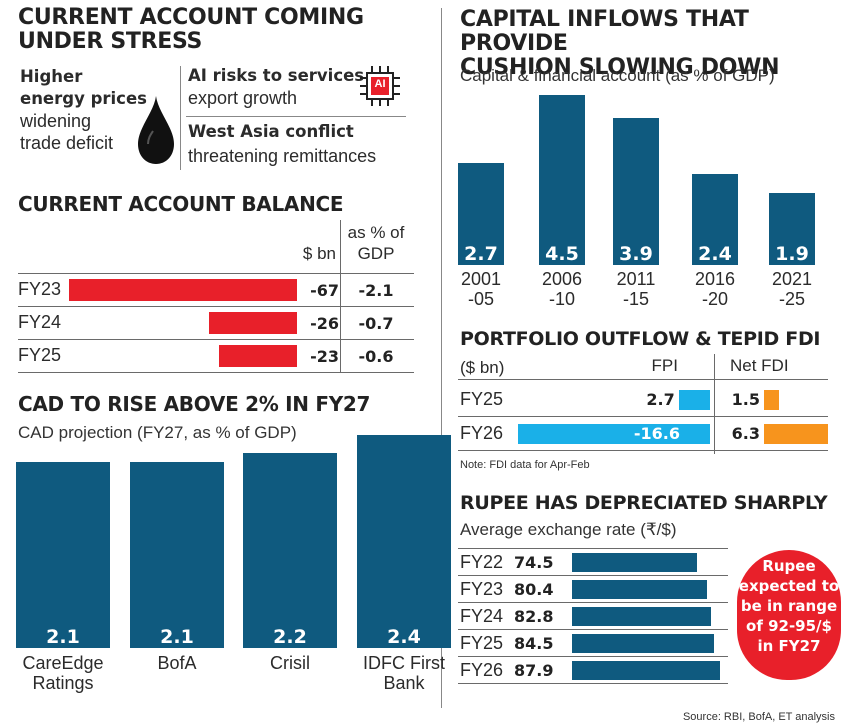 The image size is (843, 728). I want to click on cad-category-line: Crisil, so click(290, 663).